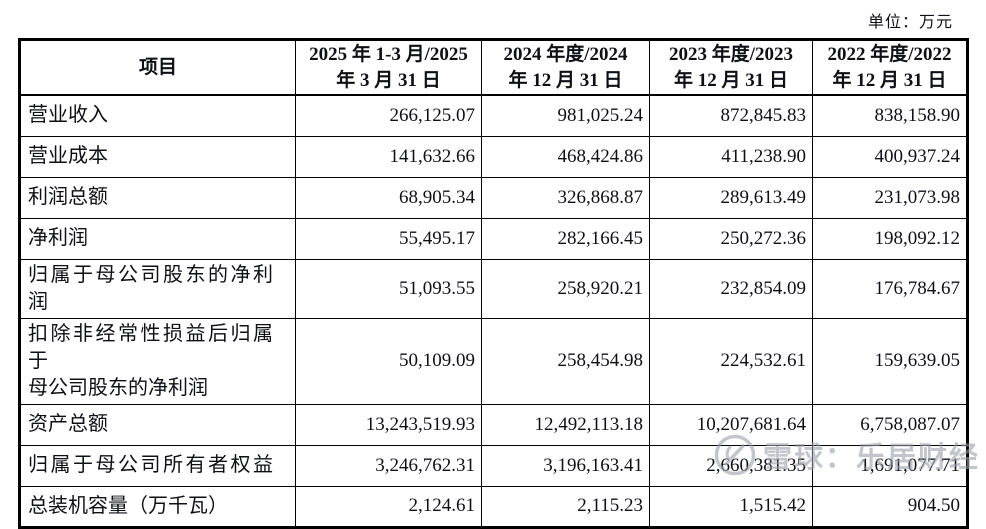 The height and width of the screenshot is (529, 986). Describe the element at coordinates (731, 361) in the screenshot. I see `cell-value: 224,532.61` at that location.